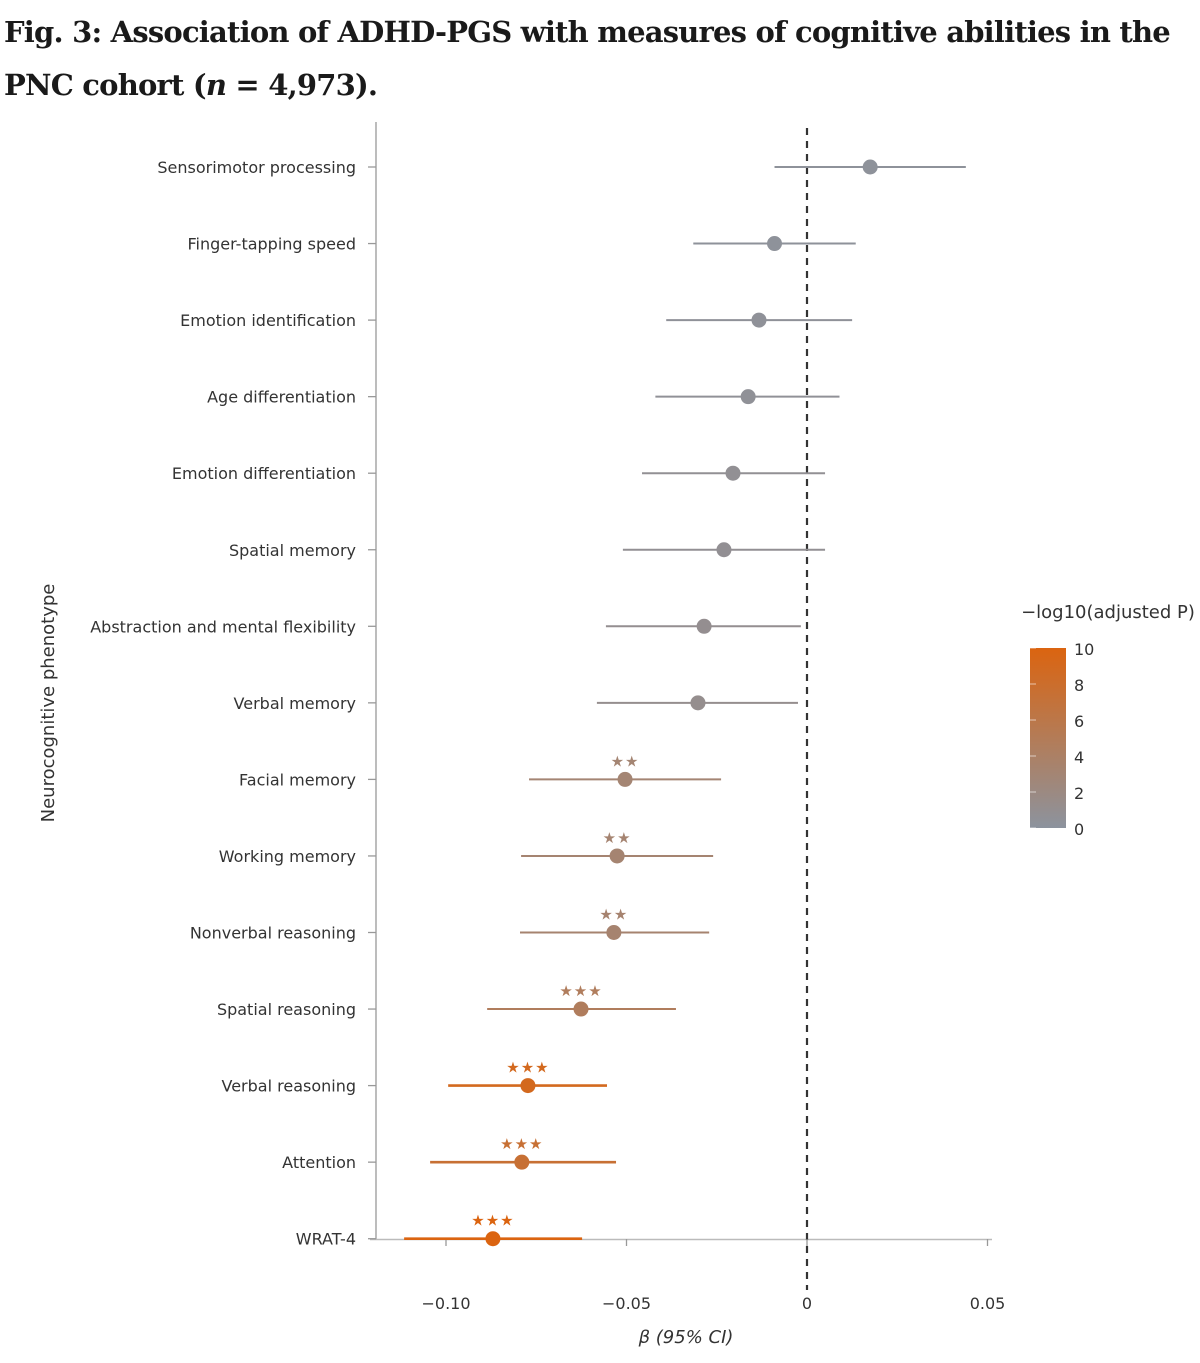 The image size is (1200, 1363). Describe the element at coordinates (273, 933) in the screenshot. I see `category-label: Nonverbal reasoning` at that location.